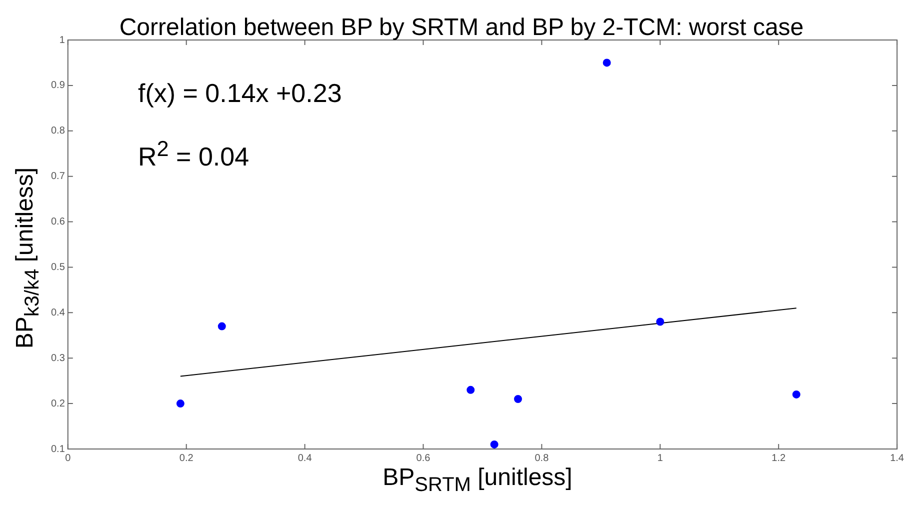  I want to click on annotation: f(x) = 0.14x +0.23, so click(240, 93).